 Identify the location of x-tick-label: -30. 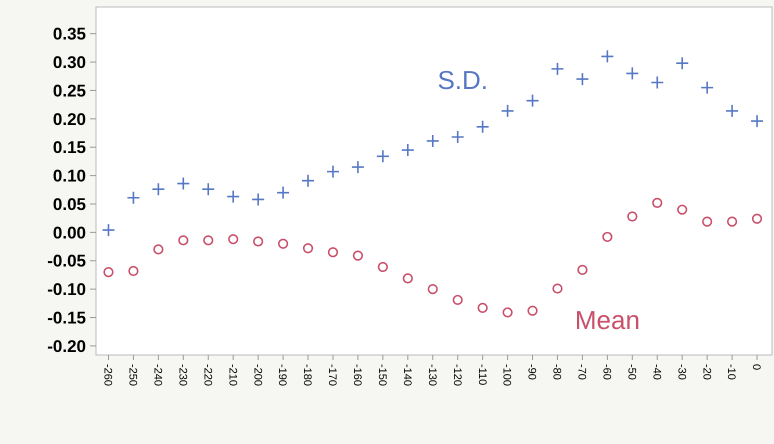
(681, 372).